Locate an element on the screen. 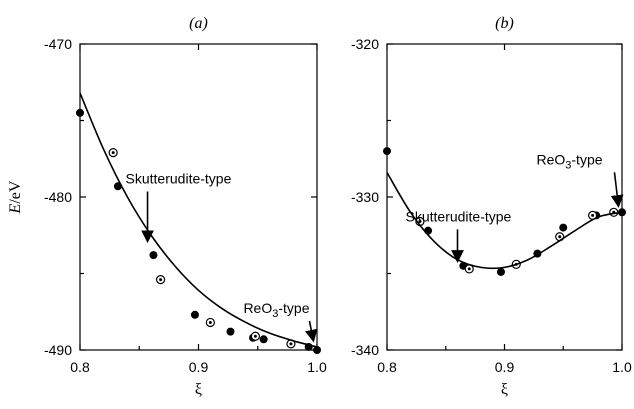  annotation-reo3-a: ReO3-type is located at coordinates (276, 310).